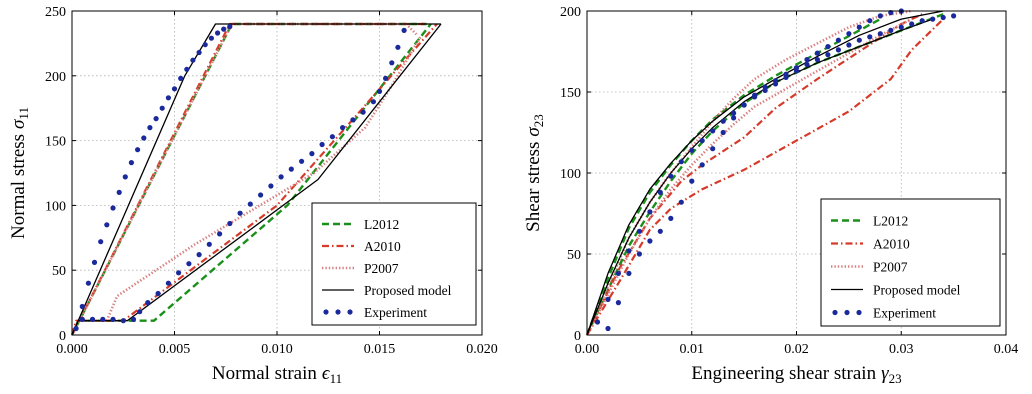 The width and height of the screenshot is (1032, 394). What do you see at coordinates (587, 349) in the screenshot?
I see `x-tick-label: 0.00` at bounding box center [587, 349].